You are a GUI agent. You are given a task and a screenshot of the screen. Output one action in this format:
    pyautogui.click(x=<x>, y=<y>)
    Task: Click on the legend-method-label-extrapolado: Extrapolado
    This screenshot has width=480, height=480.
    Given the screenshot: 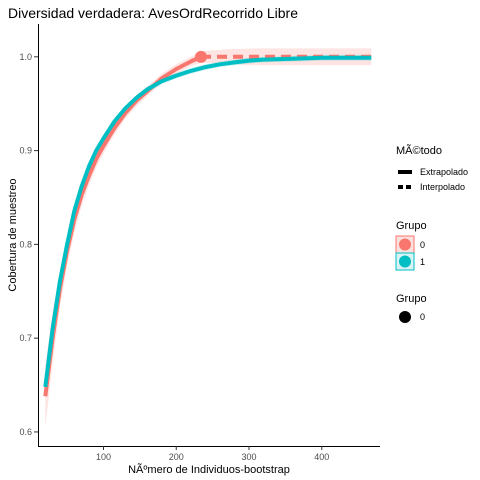 What is the action you would take?
    pyautogui.click(x=444, y=172)
    